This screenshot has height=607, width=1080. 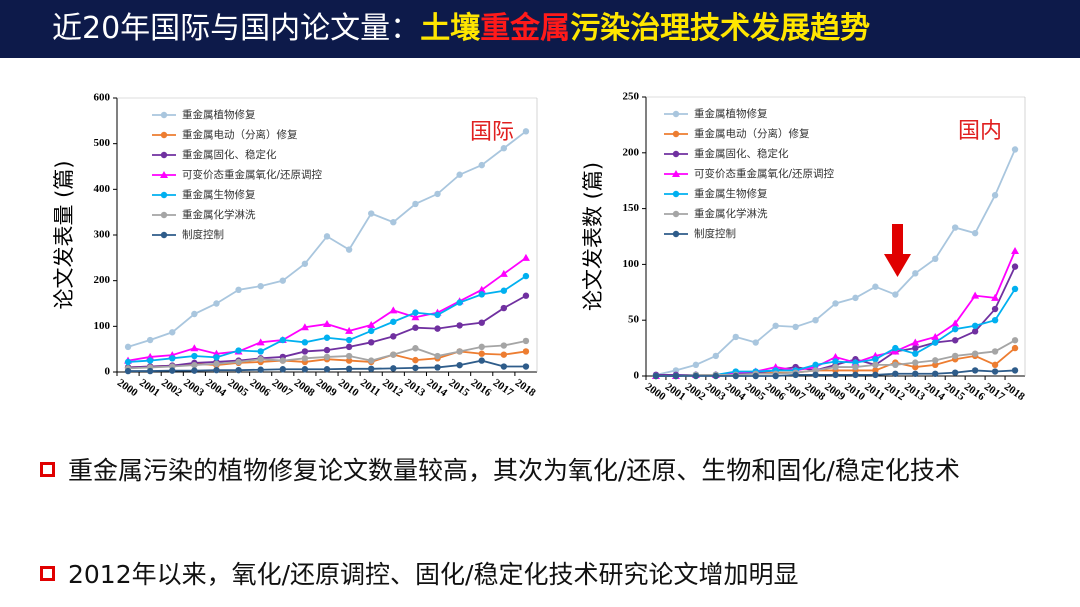 What do you see at coordinates (755, 392) in the screenshot?
I see `x-tick-label: 2005` at bounding box center [755, 392].